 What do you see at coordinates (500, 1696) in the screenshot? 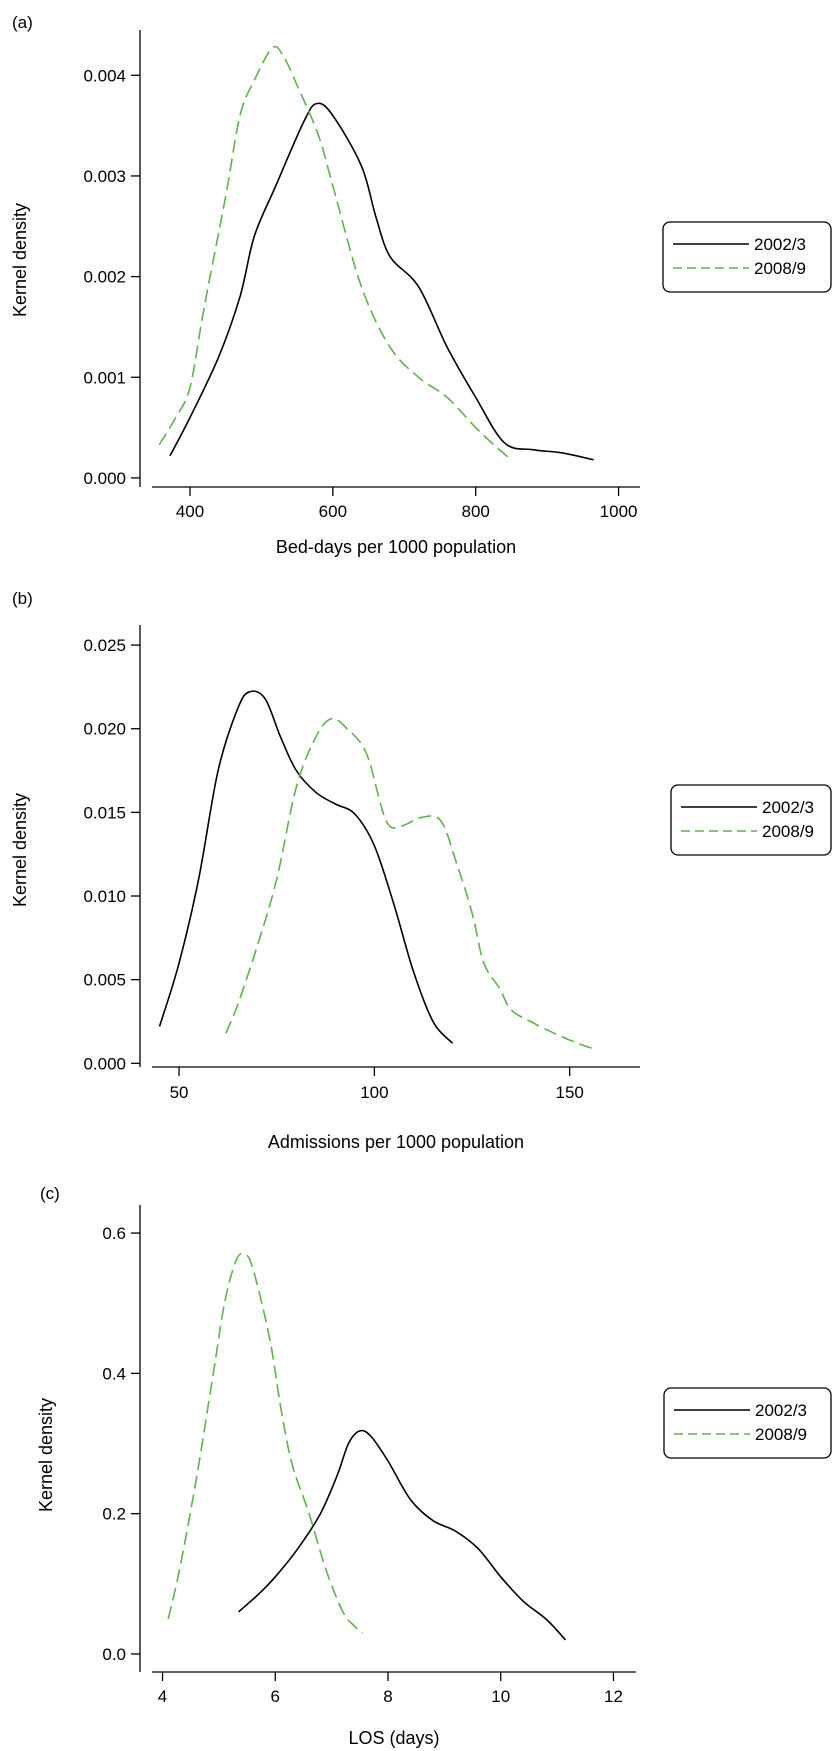
I see `chart-2-x-tick-label: 10` at bounding box center [500, 1696].